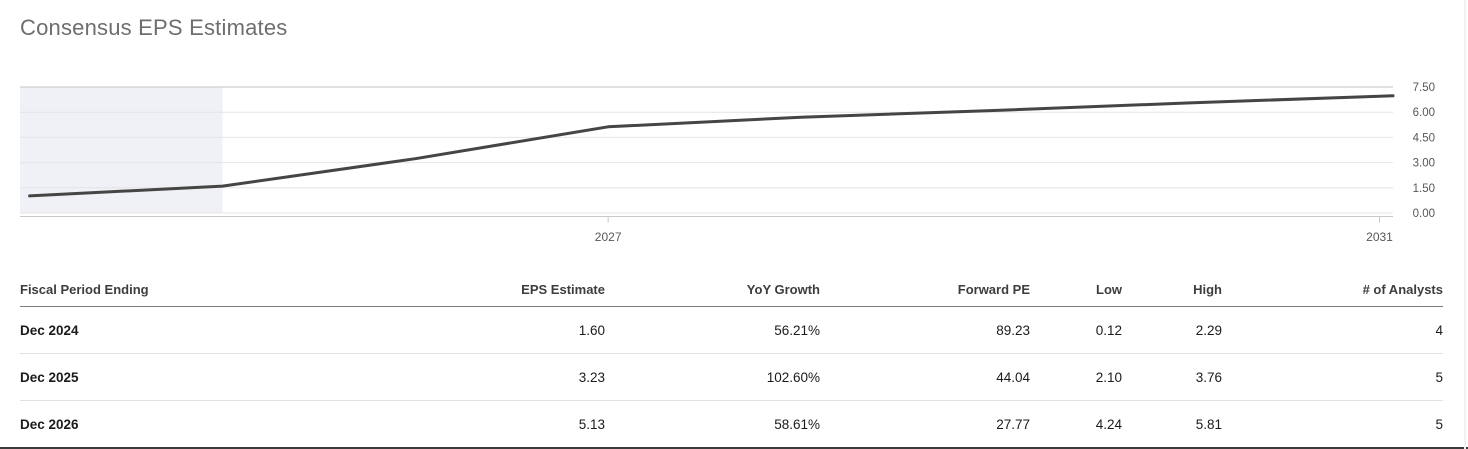 This screenshot has height=449, width=1468. What do you see at coordinates (1424, 189) in the screenshot?
I see `y-axis-tick-label: 1.50` at bounding box center [1424, 189].